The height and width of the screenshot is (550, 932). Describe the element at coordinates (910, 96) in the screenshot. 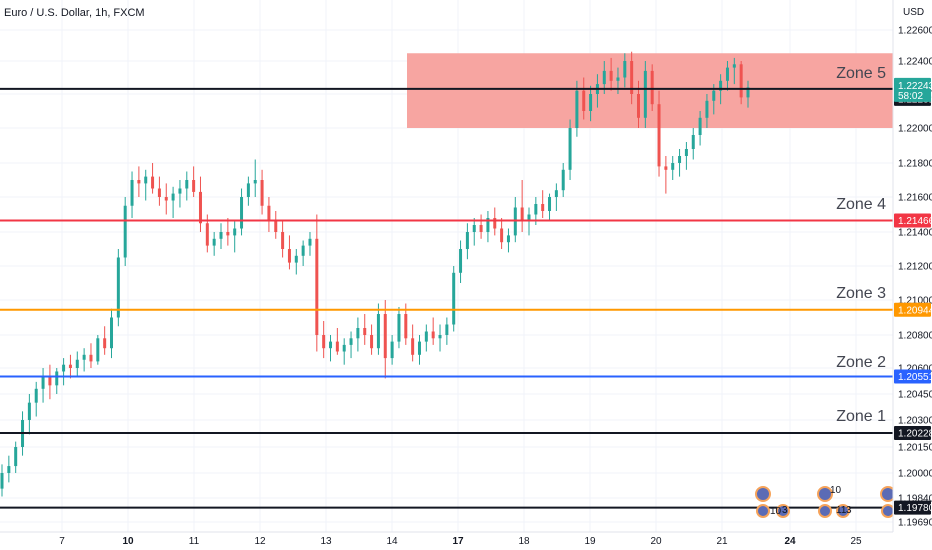

I see `countdown-text: 58:02` at that location.